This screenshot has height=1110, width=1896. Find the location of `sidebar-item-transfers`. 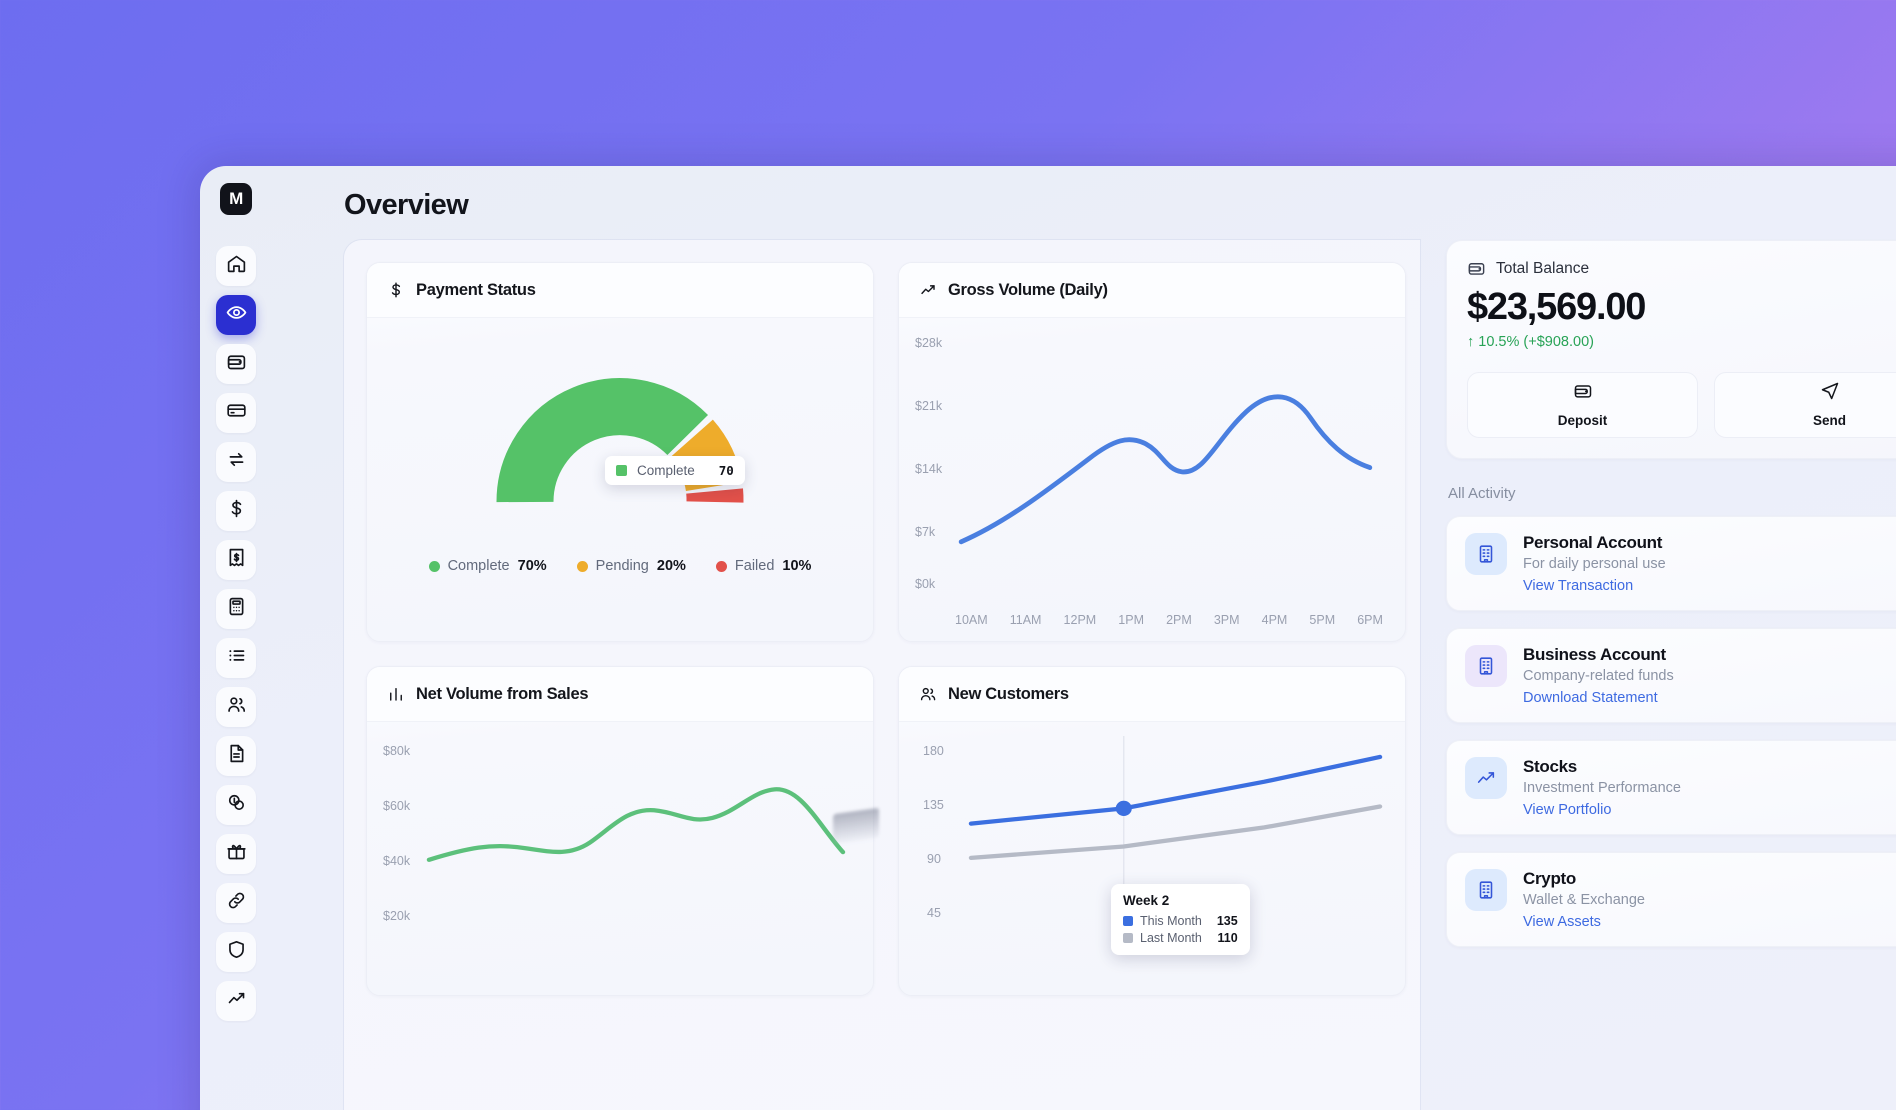

sidebar-item-transfers is located at coordinates (236, 462).